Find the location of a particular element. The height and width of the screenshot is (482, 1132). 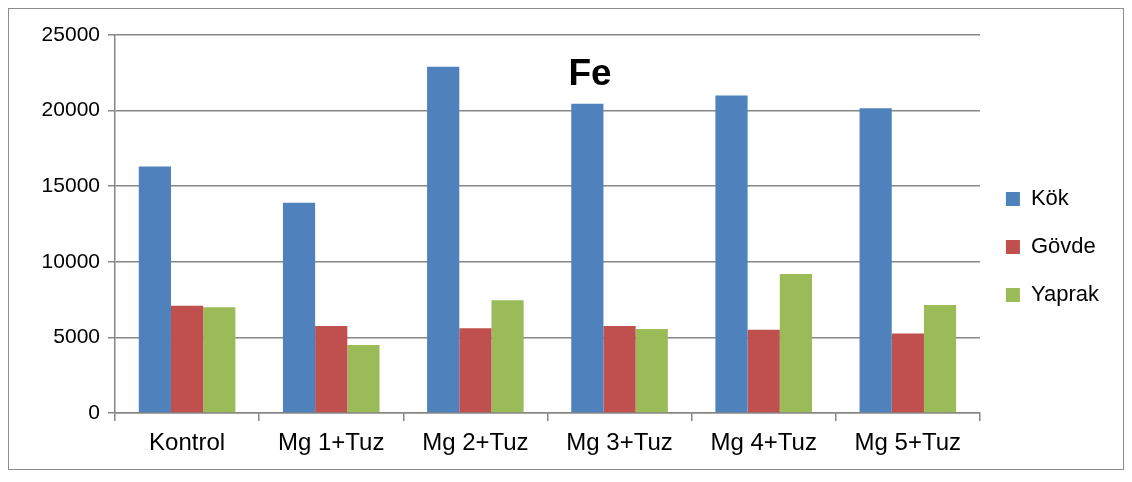

y-tick-label: 20000 is located at coordinates (70, 109).